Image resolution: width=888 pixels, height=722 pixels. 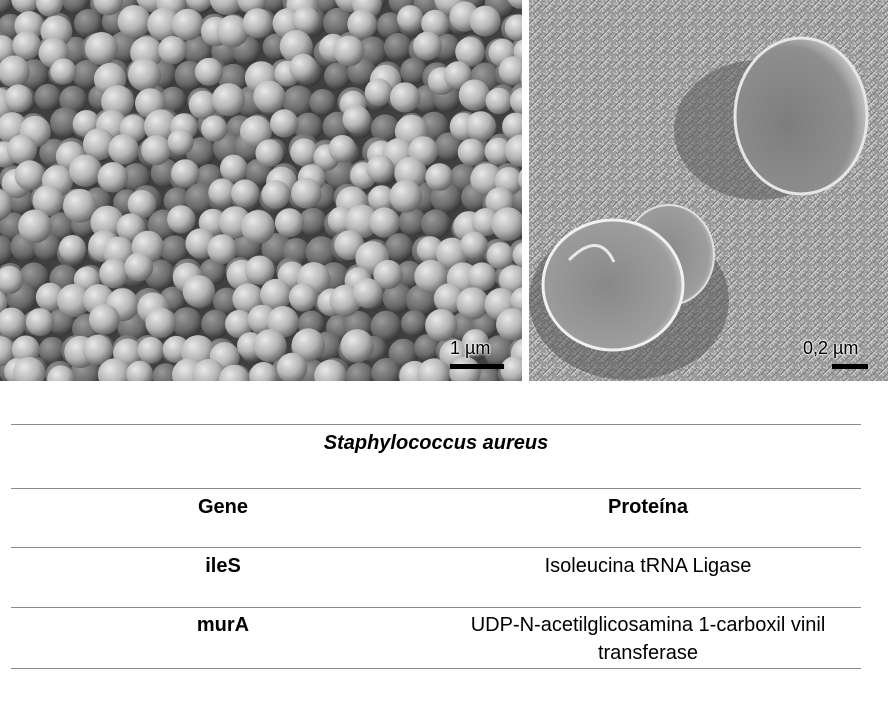 What do you see at coordinates (436, 577) in the screenshot?
I see `table-row: ileS Isoleucina tRNA Ligase` at bounding box center [436, 577].